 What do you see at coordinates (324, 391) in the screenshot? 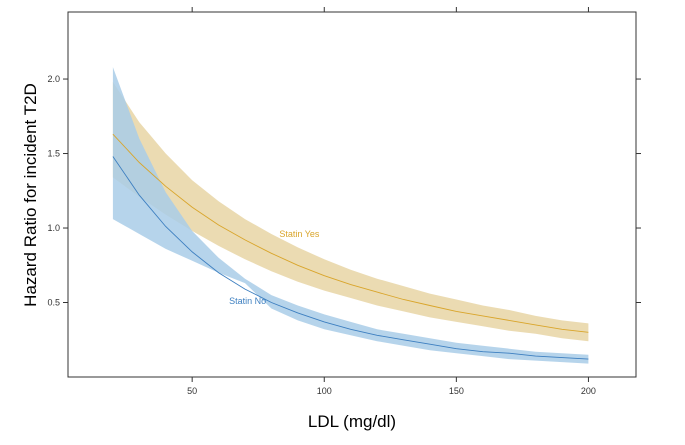
I see `x-tick-label-100: 100` at bounding box center [324, 391].